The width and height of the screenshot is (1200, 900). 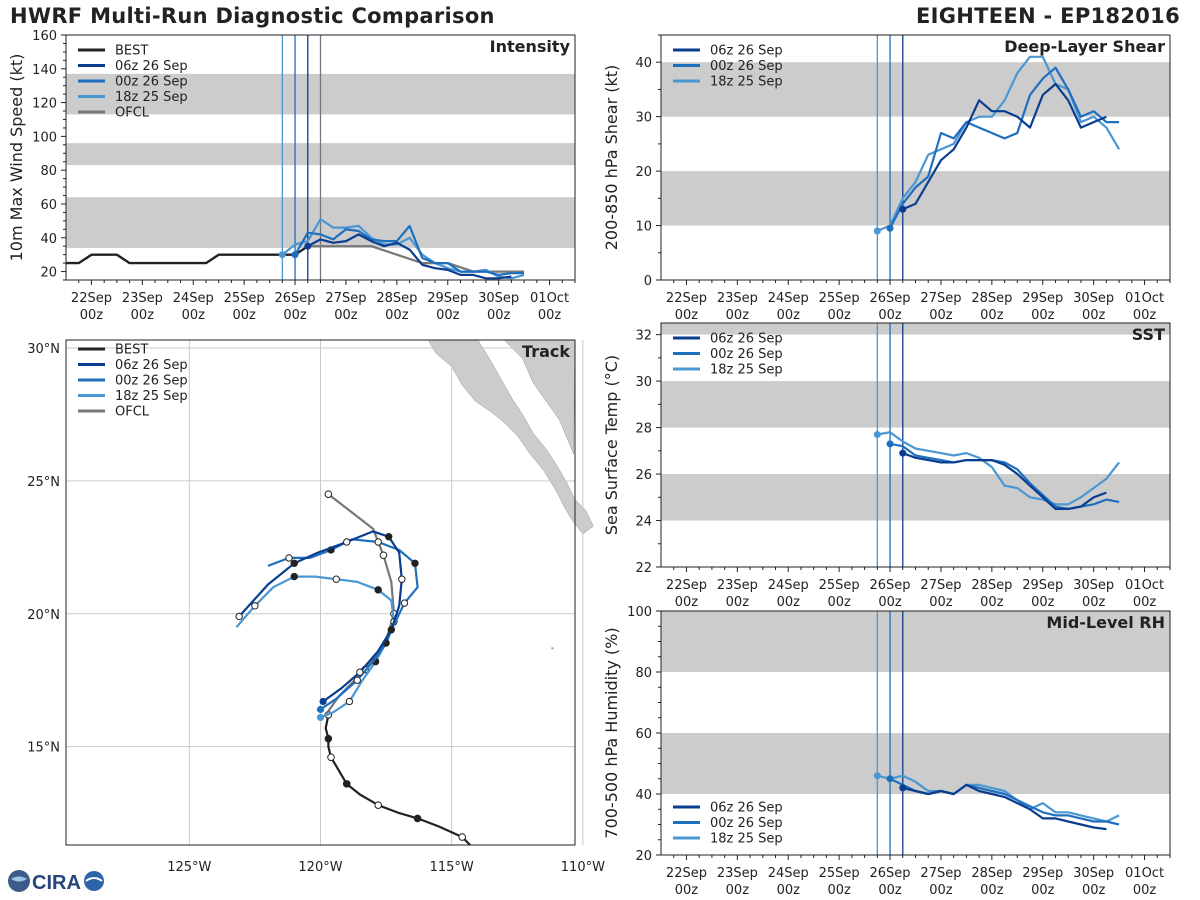 What do you see at coordinates (643, 795) in the screenshot?
I see `rh-ytick-label: 40` at bounding box center [643, 795].